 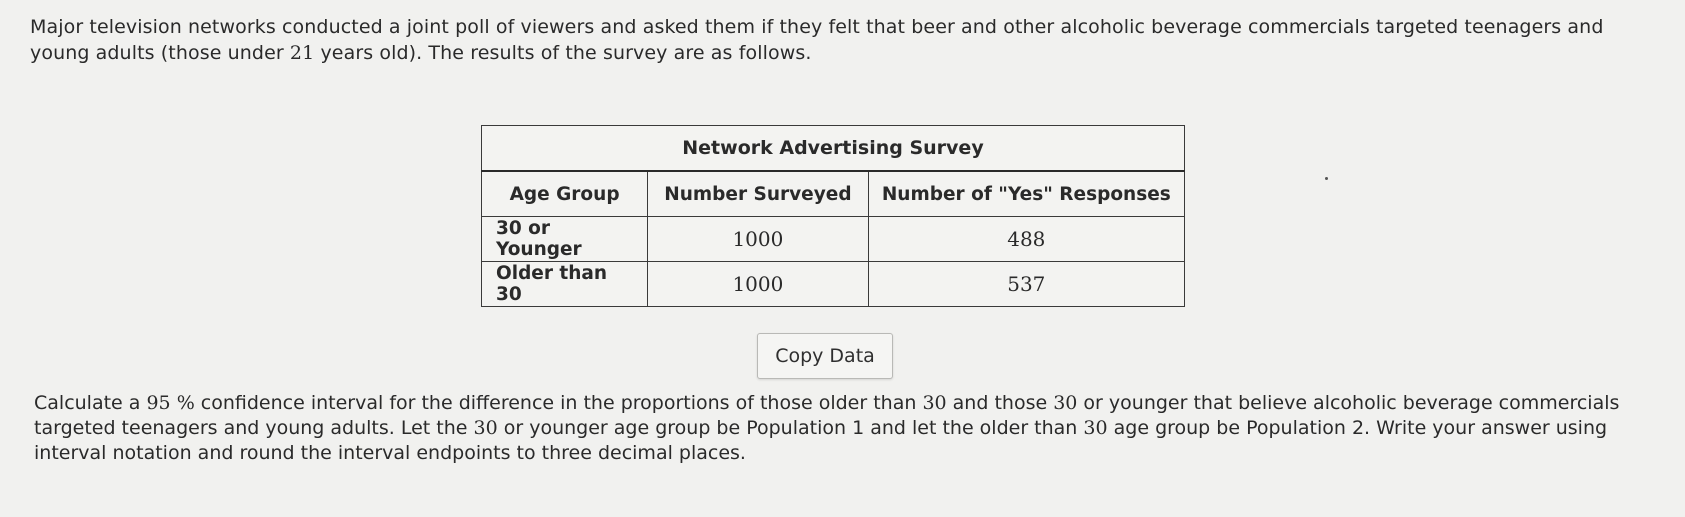 I want to click on copy-data-button: Copy Data, so click(x=825, y=356).